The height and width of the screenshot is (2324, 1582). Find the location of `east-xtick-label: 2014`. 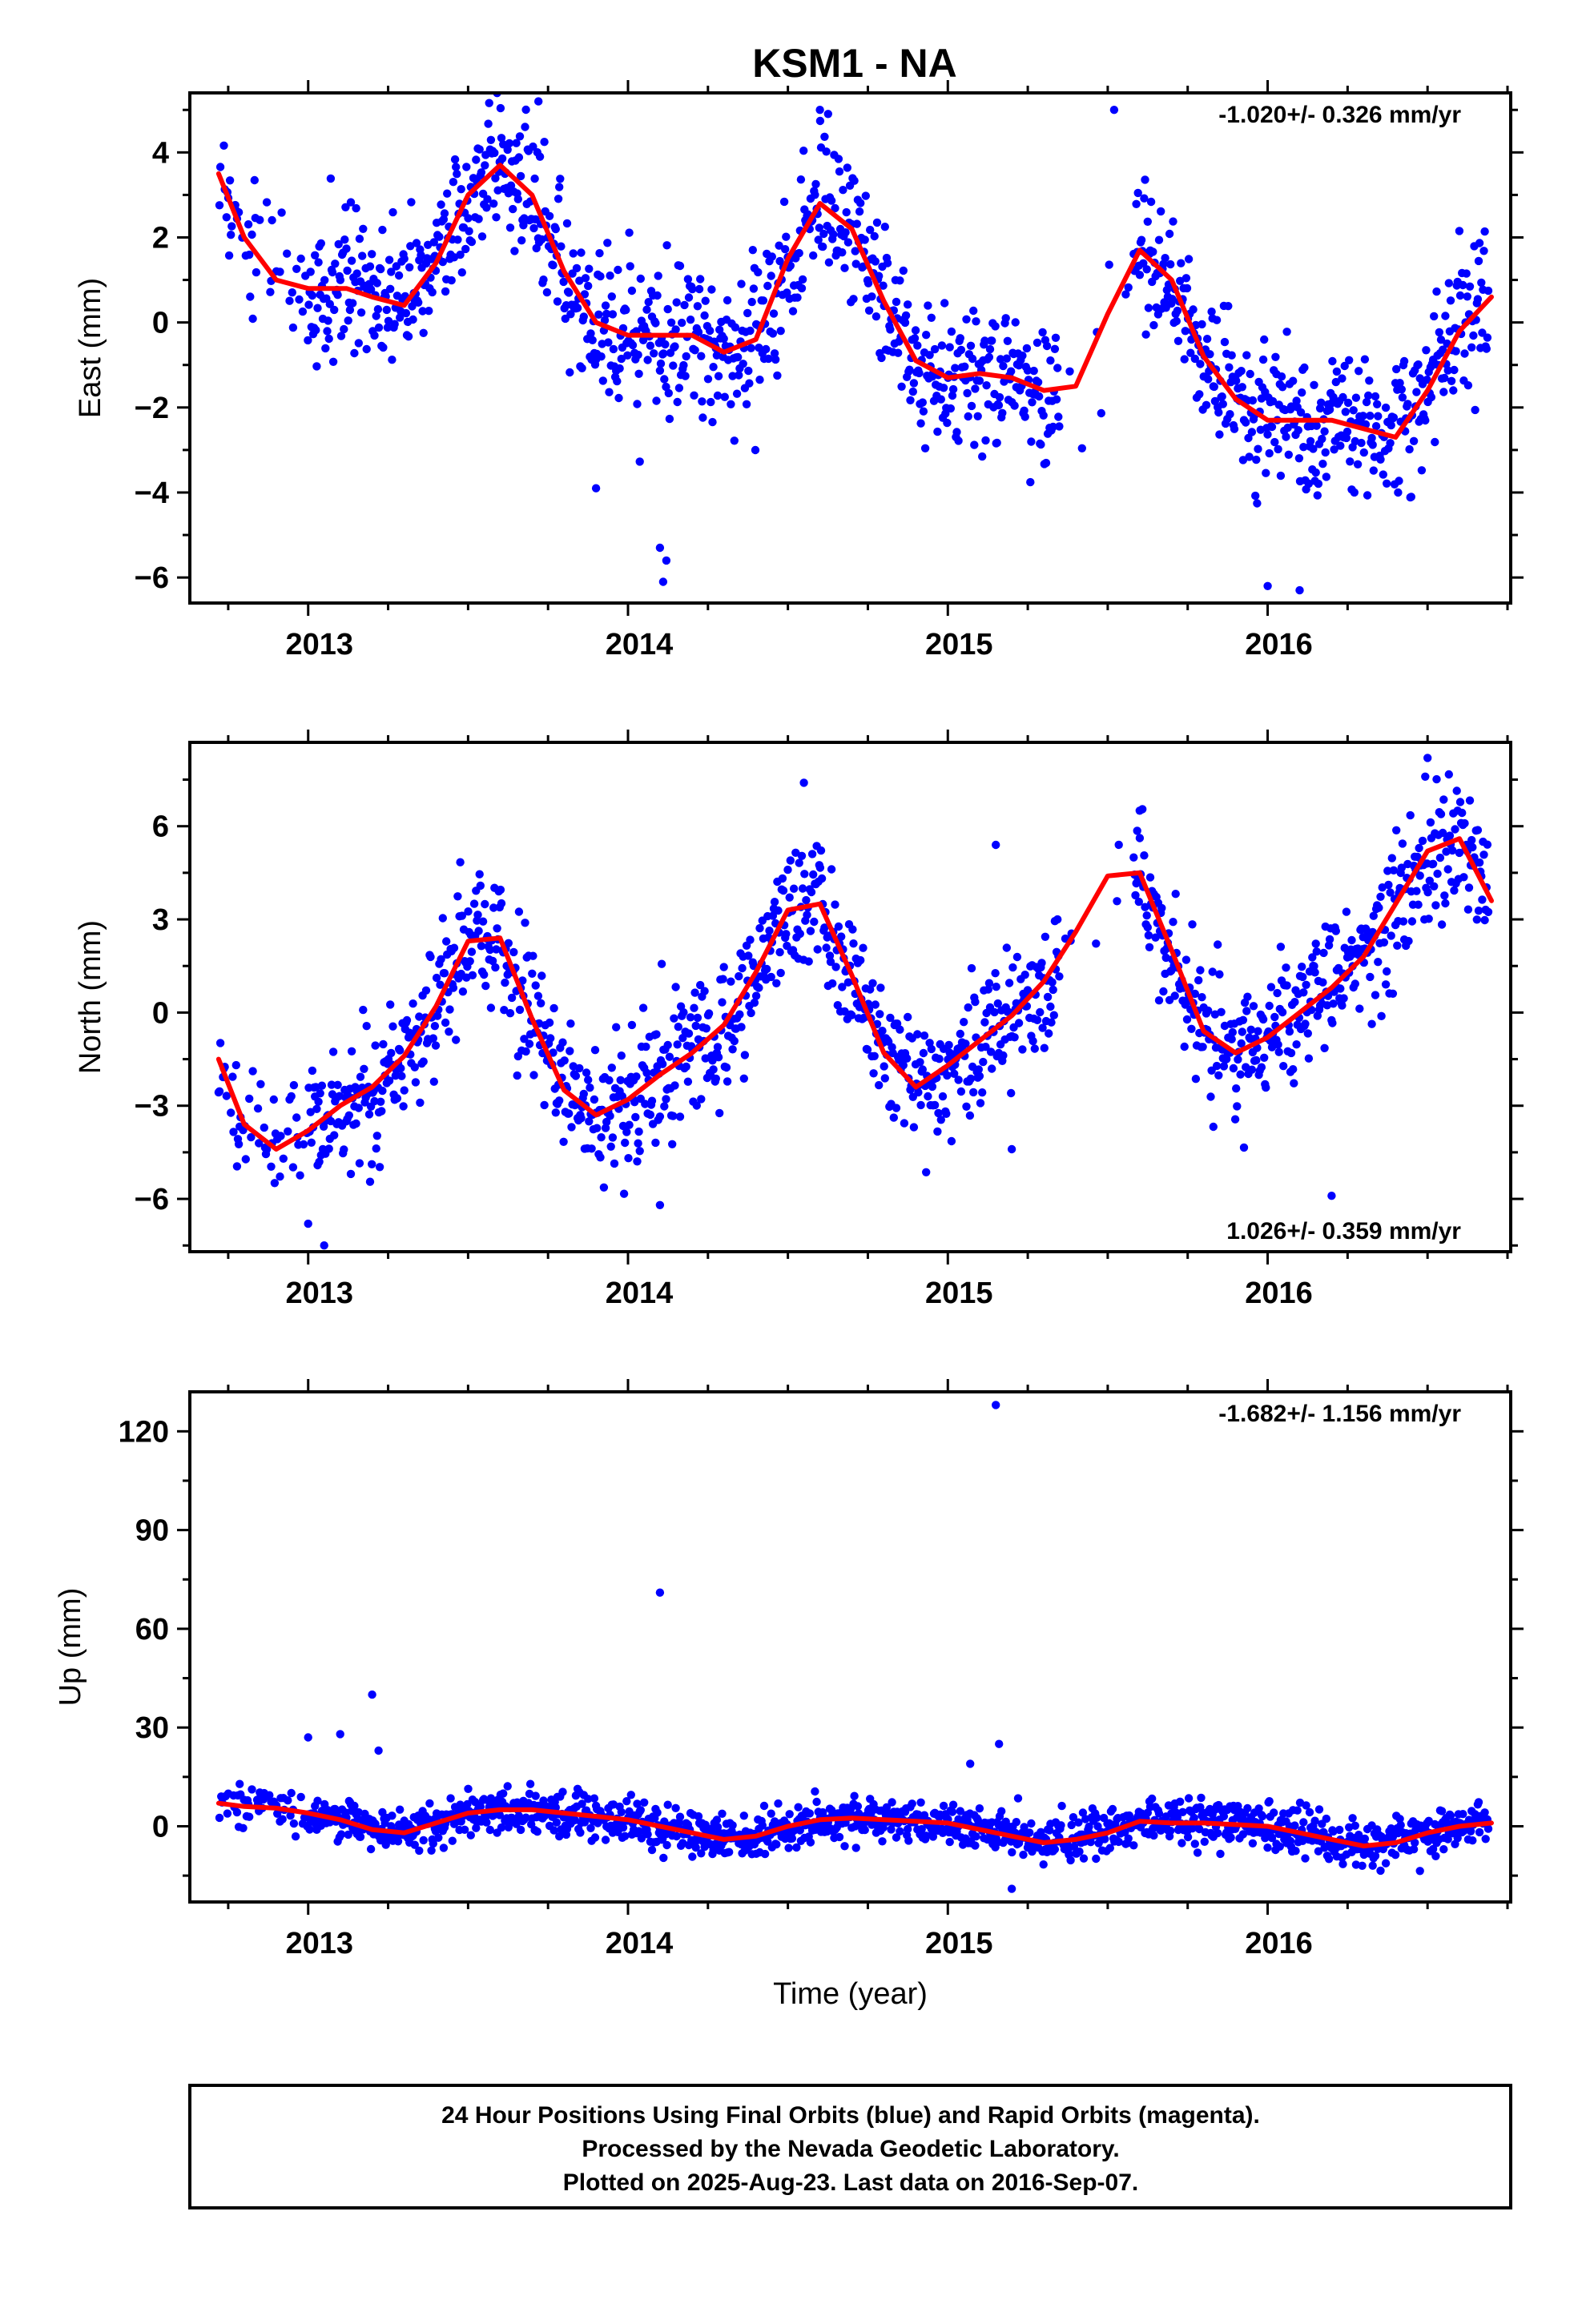

east-xtick-label: 2014 is located at coordinates (640, 644).